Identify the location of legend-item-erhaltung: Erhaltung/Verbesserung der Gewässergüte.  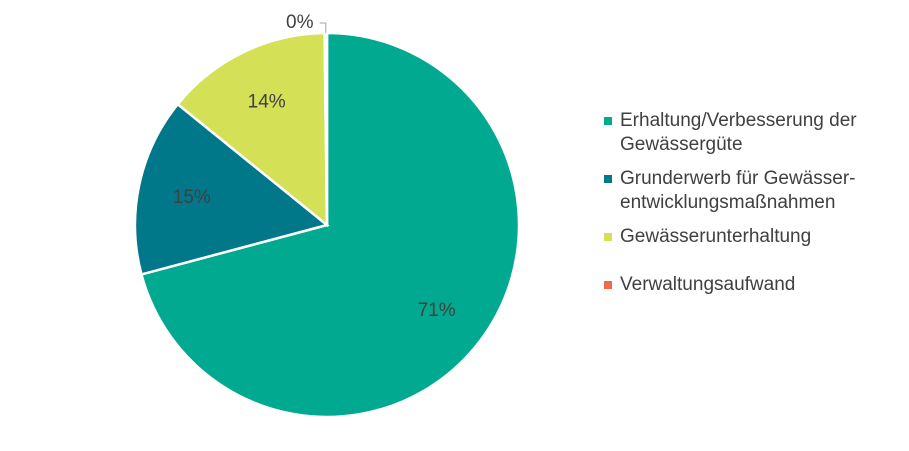
(752, 133).